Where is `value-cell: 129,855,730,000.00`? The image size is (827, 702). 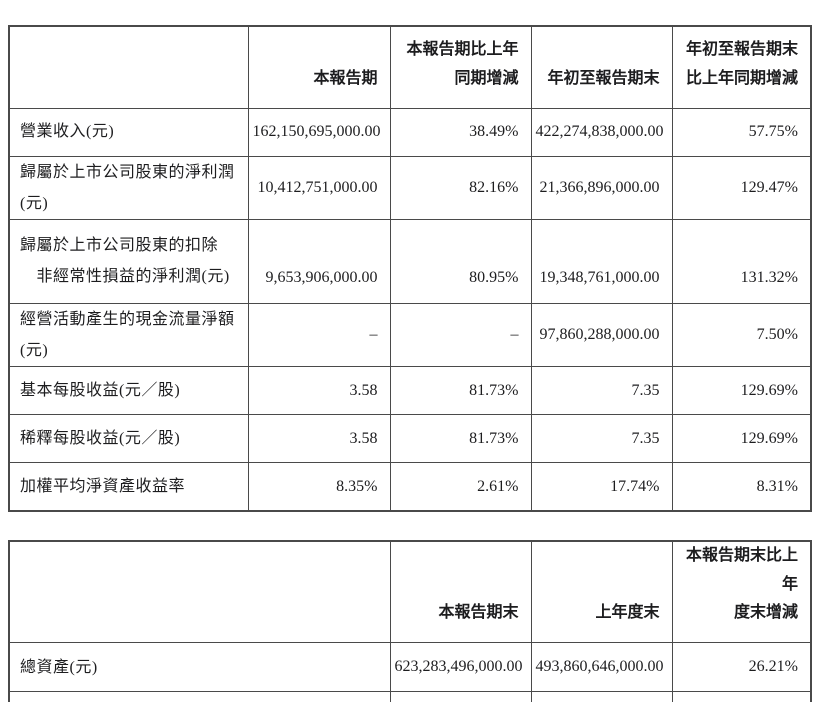 value-cell: 129,855,730,000.00 is located at coordinates (460, 696).